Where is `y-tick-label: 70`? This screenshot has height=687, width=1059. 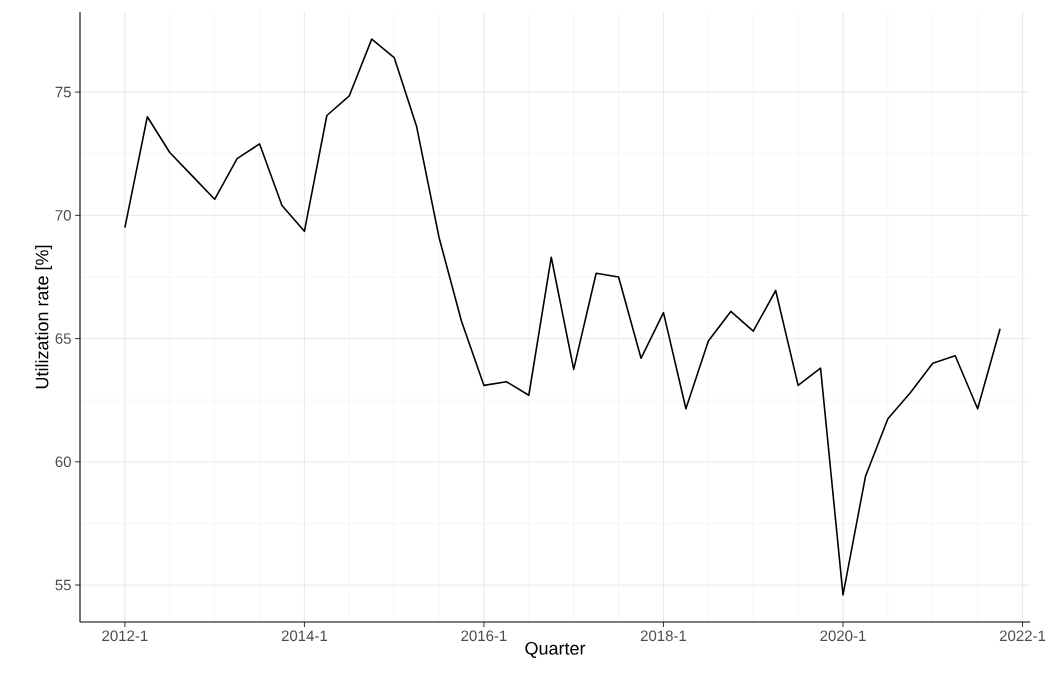 y-tick-label: 70 is located at coordinates (63, 215).